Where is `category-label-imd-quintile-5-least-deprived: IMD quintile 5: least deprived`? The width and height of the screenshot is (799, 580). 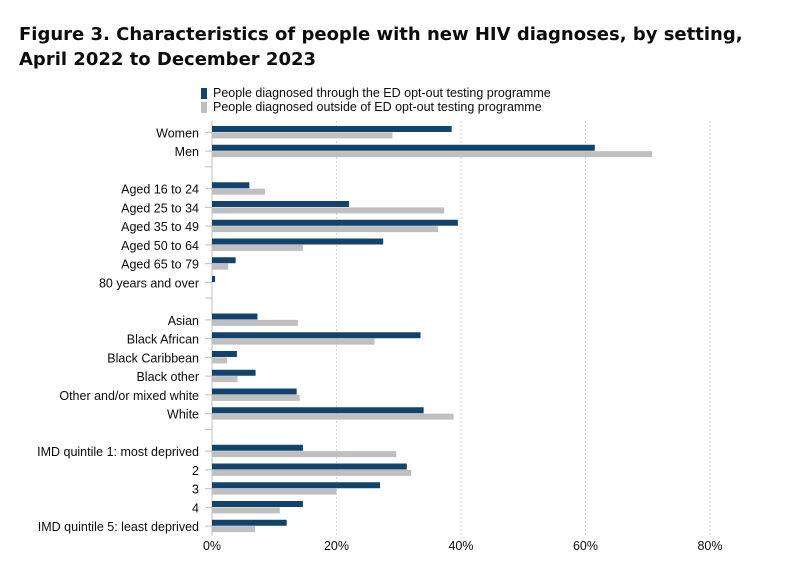 category-label-imd-quintile-5-least-deprived: IMD quintile 5: least deprived is located at coordinates (118, 527).